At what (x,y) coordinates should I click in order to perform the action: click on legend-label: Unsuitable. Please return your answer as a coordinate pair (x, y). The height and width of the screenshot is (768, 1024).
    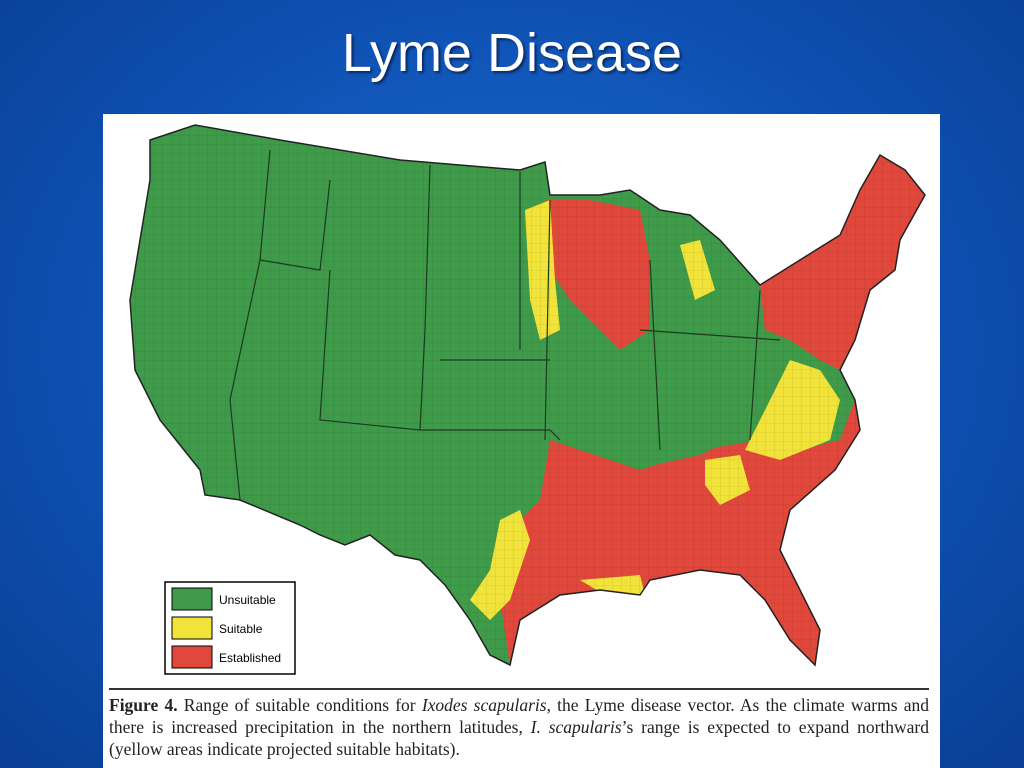
    Looking at the image, I should click on (247, 600).